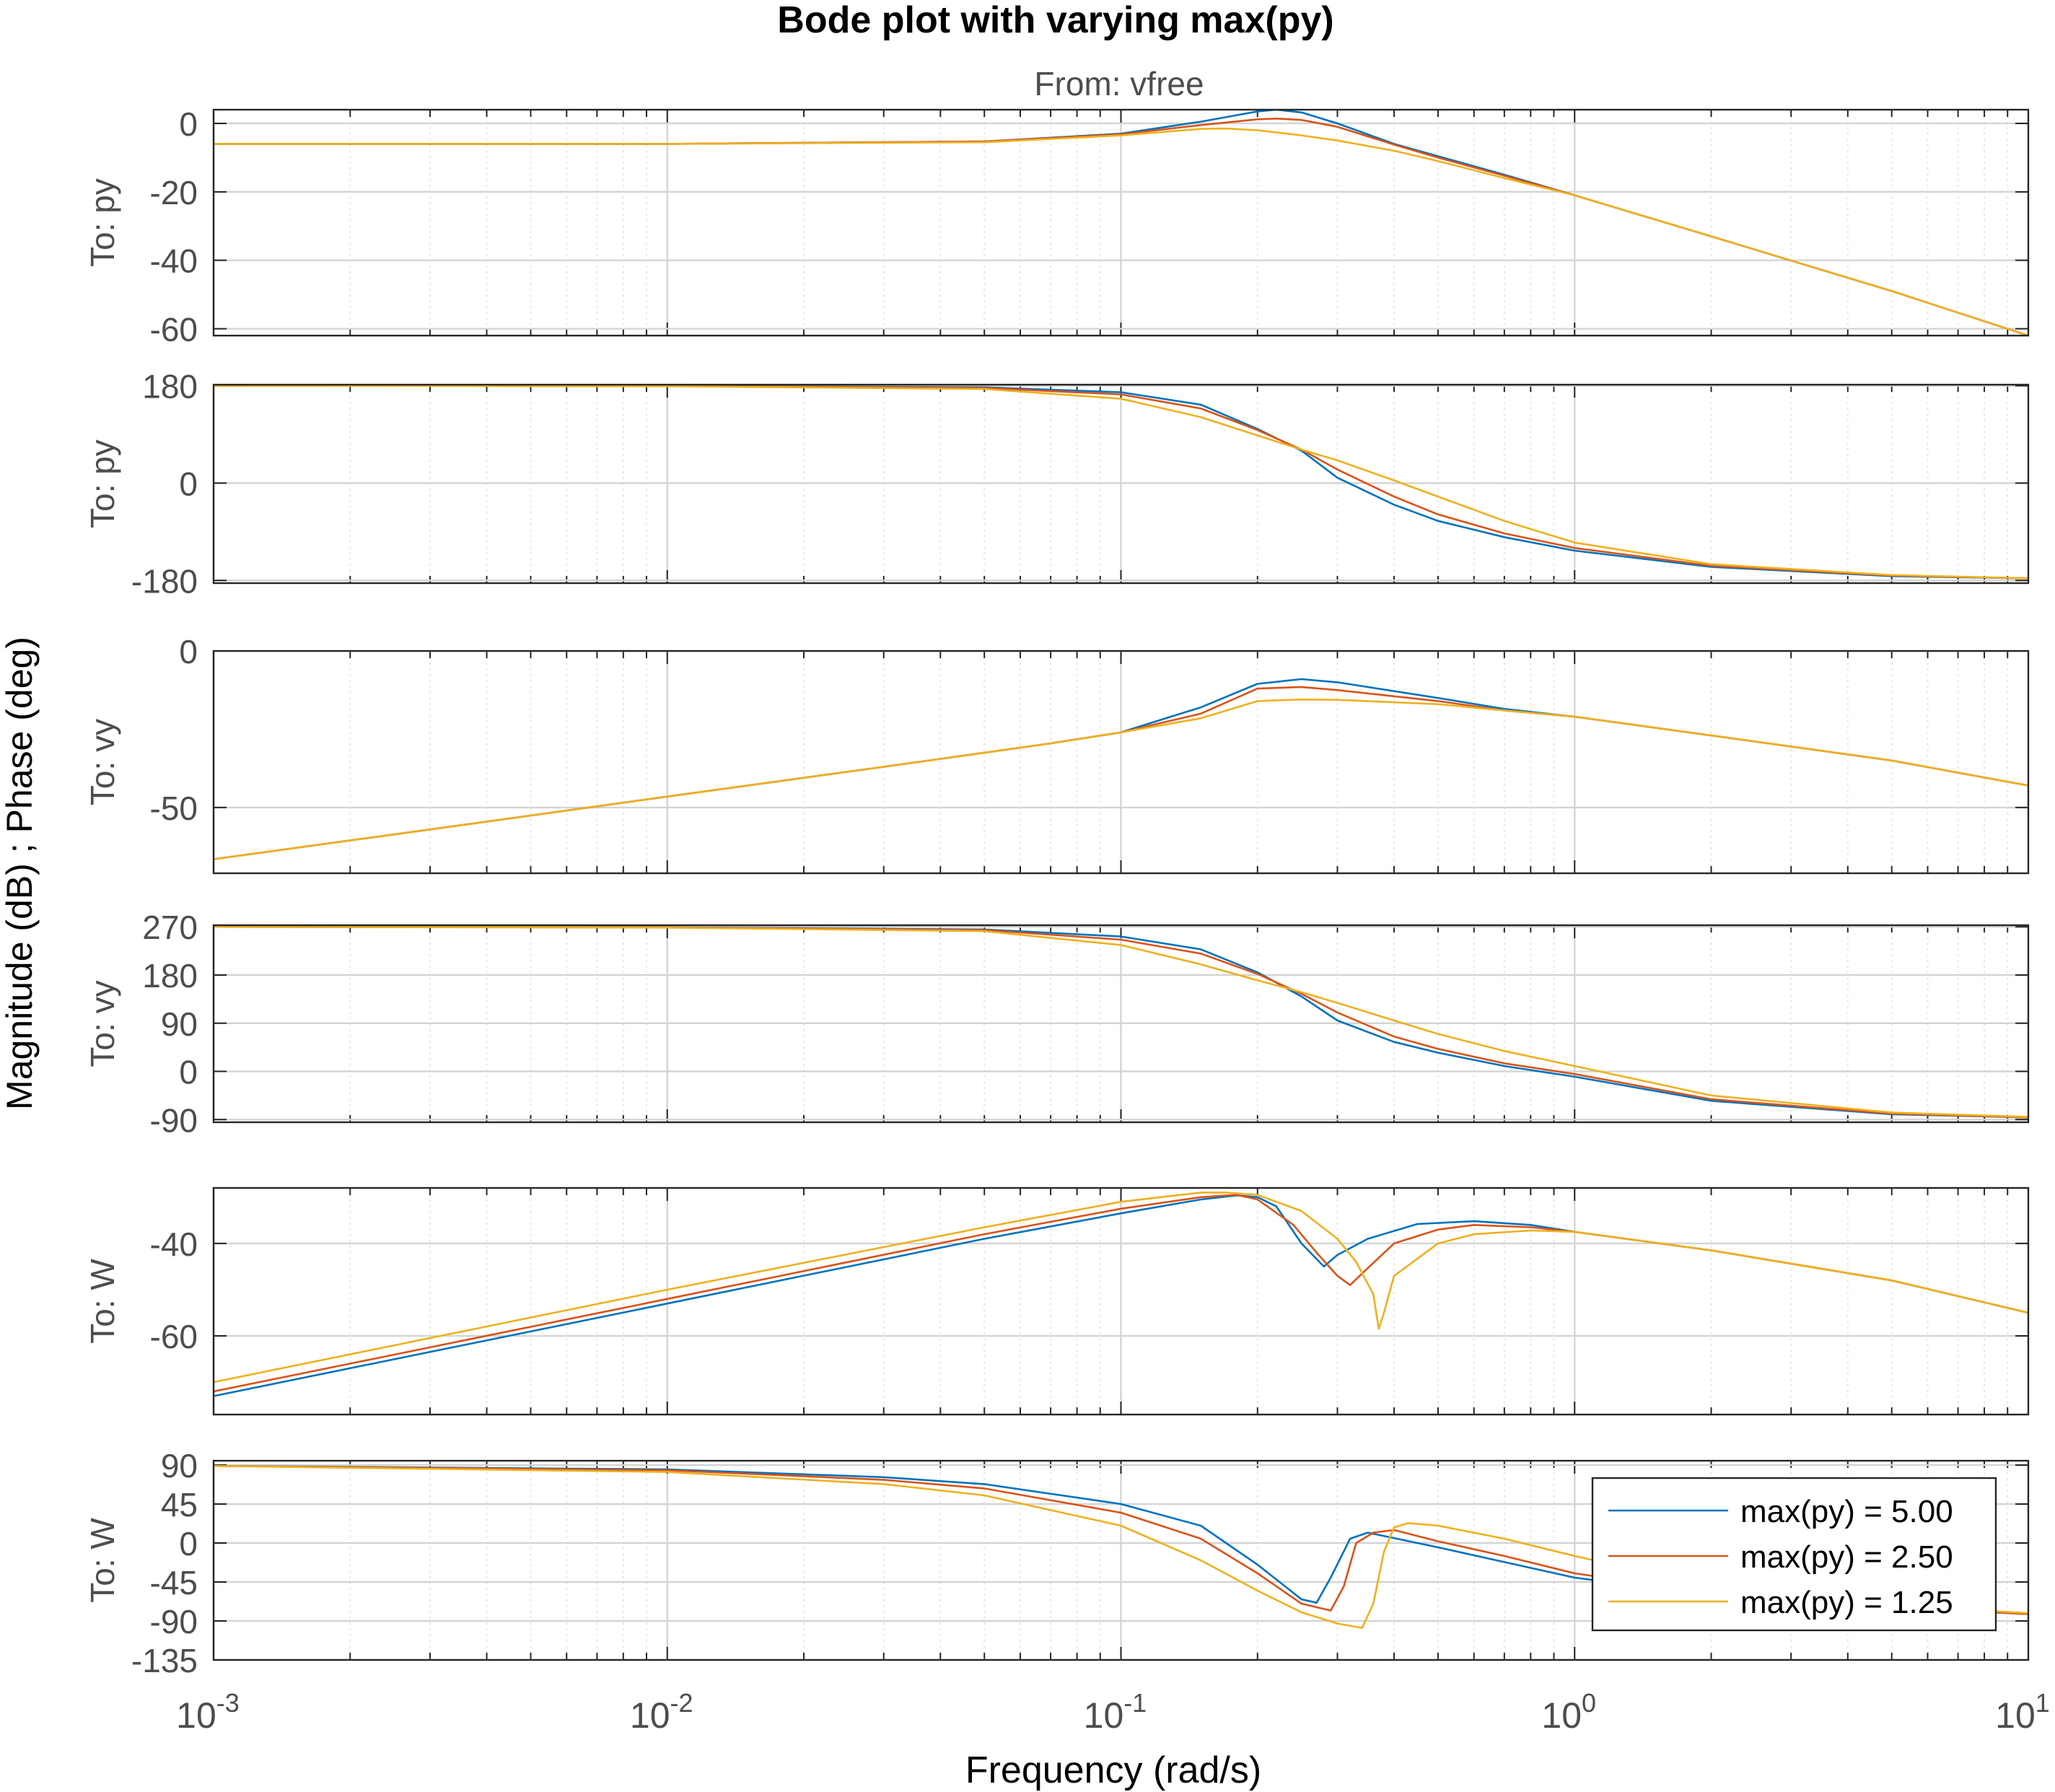 The height and width of the screenshot is (1792, 2055). What do you see at coordinates (1113, 1770) in the screenshot?
I see `x-axis-label: Frequency (rad/s)` at bounding box center [1113, 1770].